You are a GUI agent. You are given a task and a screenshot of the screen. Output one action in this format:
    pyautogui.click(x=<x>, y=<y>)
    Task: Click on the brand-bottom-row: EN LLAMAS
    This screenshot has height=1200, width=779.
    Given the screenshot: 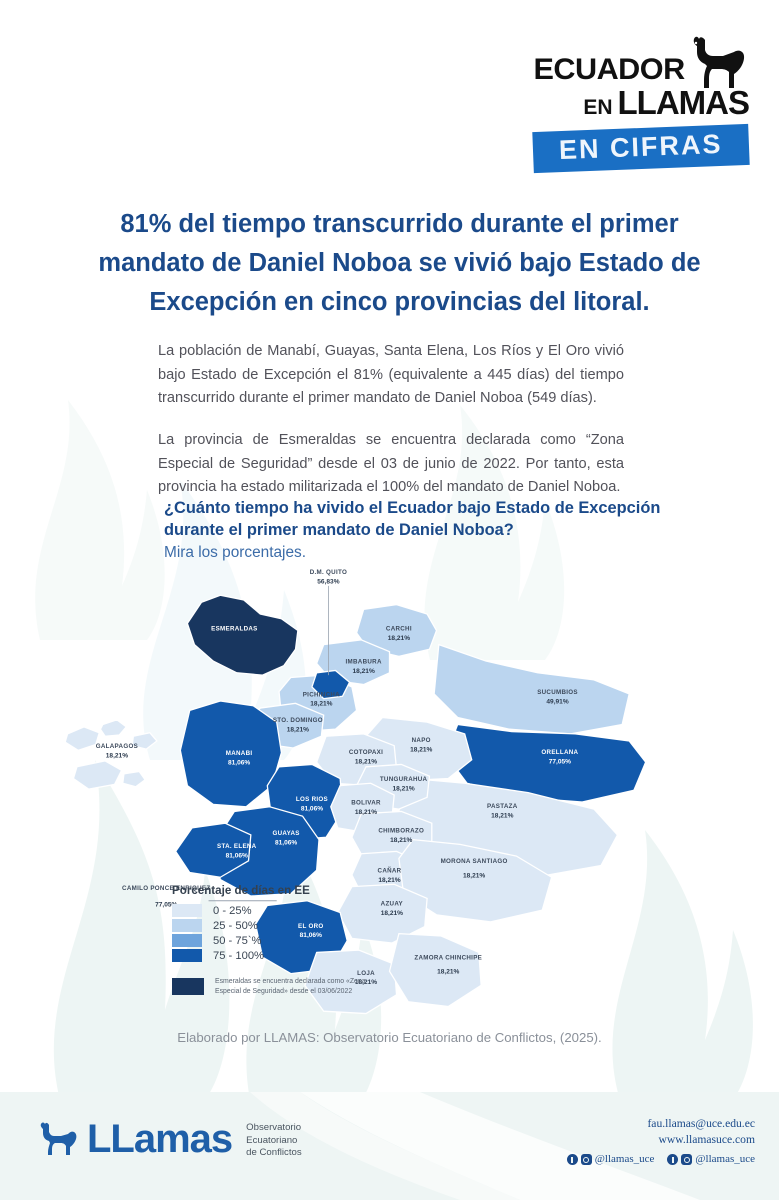 What is the action you would take?
    pyautogui.click(x=666, y=102)
    